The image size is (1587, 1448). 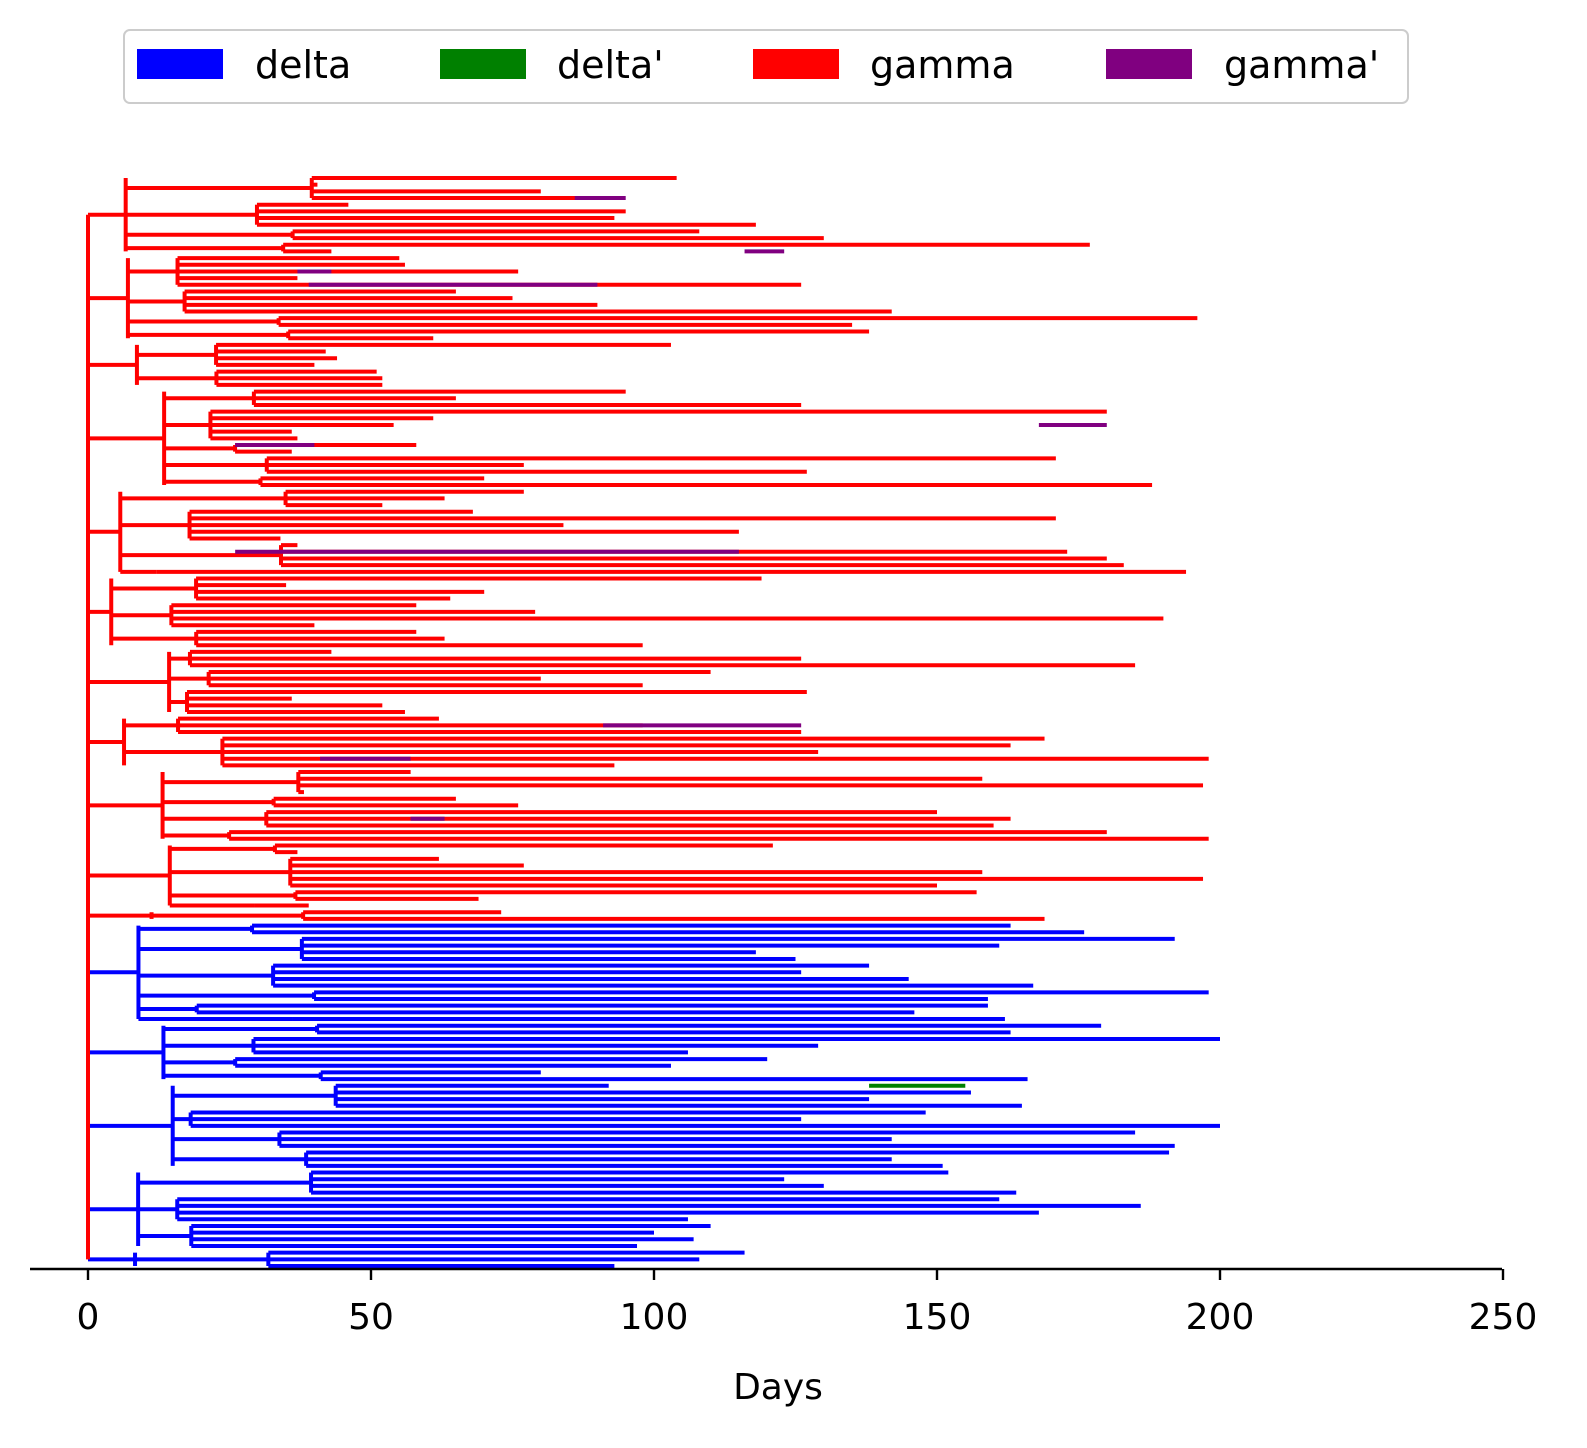 I want to click on legend: delta delta' gamma gamma', so click(x=766, y=66).